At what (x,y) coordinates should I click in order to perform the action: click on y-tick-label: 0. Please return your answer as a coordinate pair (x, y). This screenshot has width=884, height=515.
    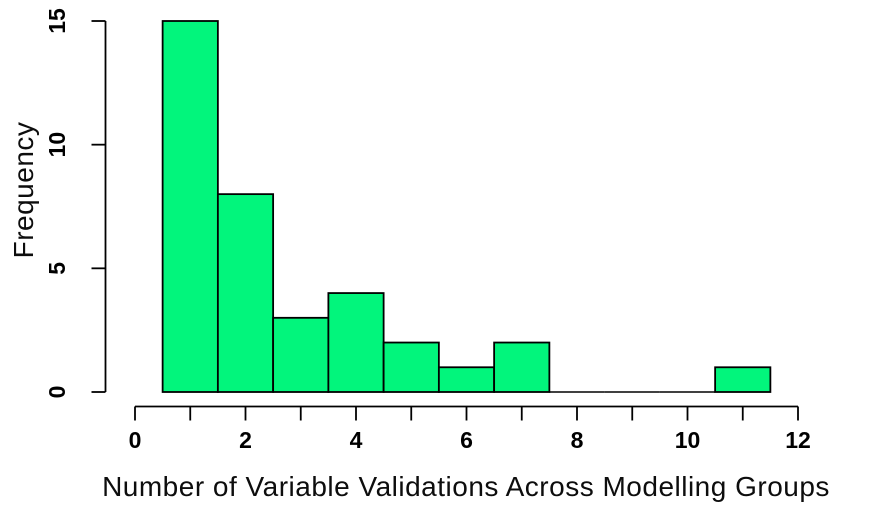
    Looking at the image, I should click on (57, 392).